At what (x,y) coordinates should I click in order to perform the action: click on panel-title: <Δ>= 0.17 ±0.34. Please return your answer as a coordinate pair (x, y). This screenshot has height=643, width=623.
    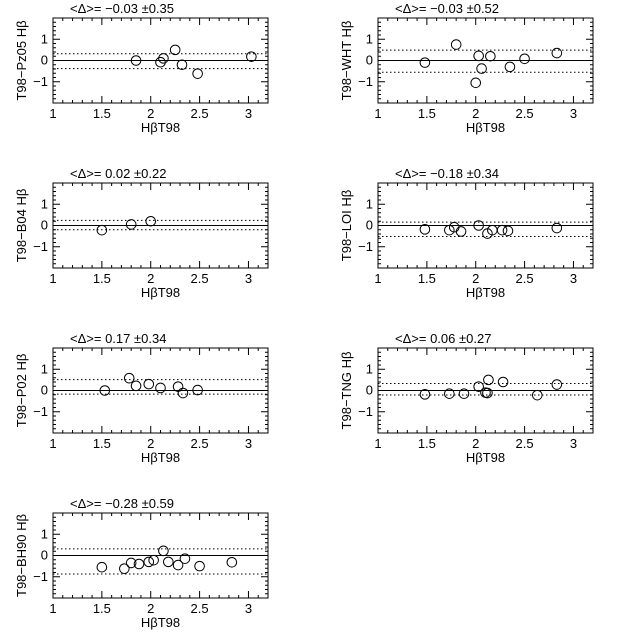
    Looking at the image, I should click on (118, 338).